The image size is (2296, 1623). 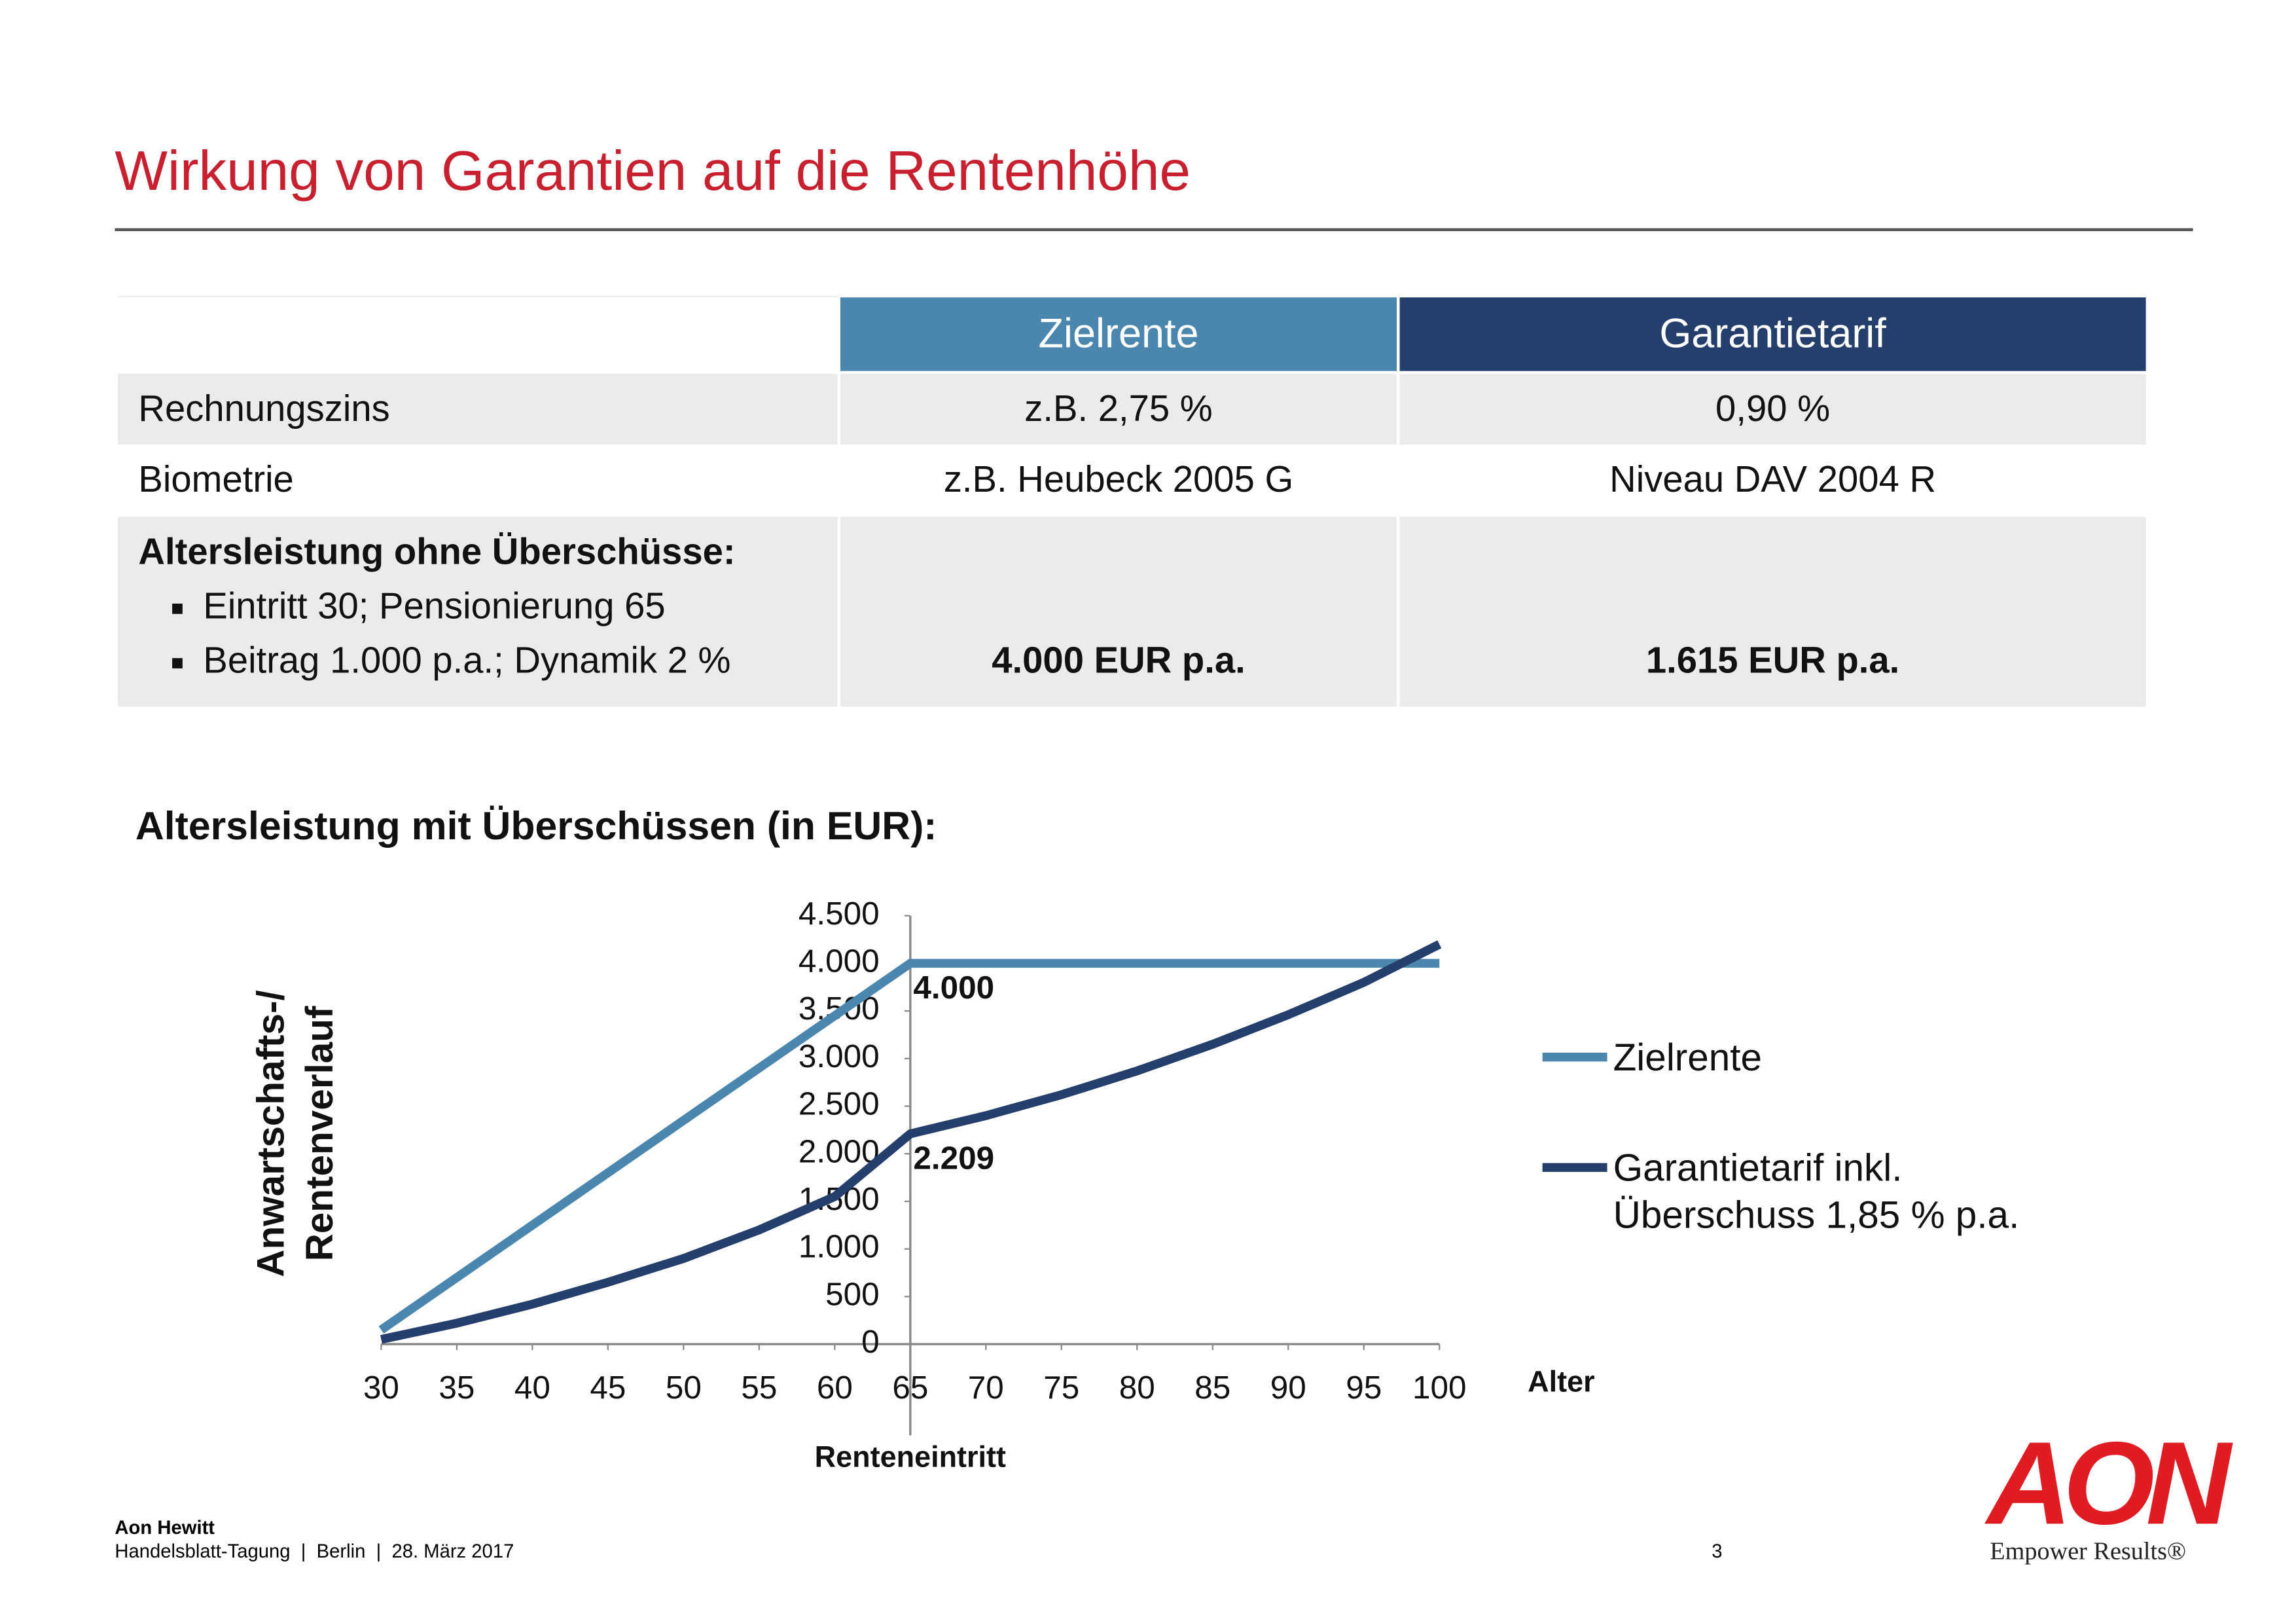 What do you see at coordinates (478, 334) in the screenshot?
I see `empty-cell` at bounding box center [478, 334].